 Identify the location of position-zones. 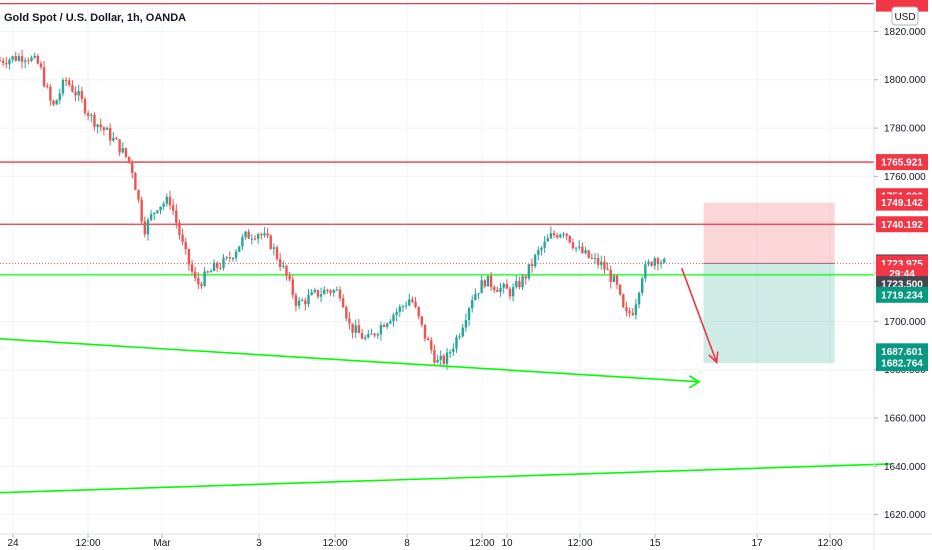
(769, 283).